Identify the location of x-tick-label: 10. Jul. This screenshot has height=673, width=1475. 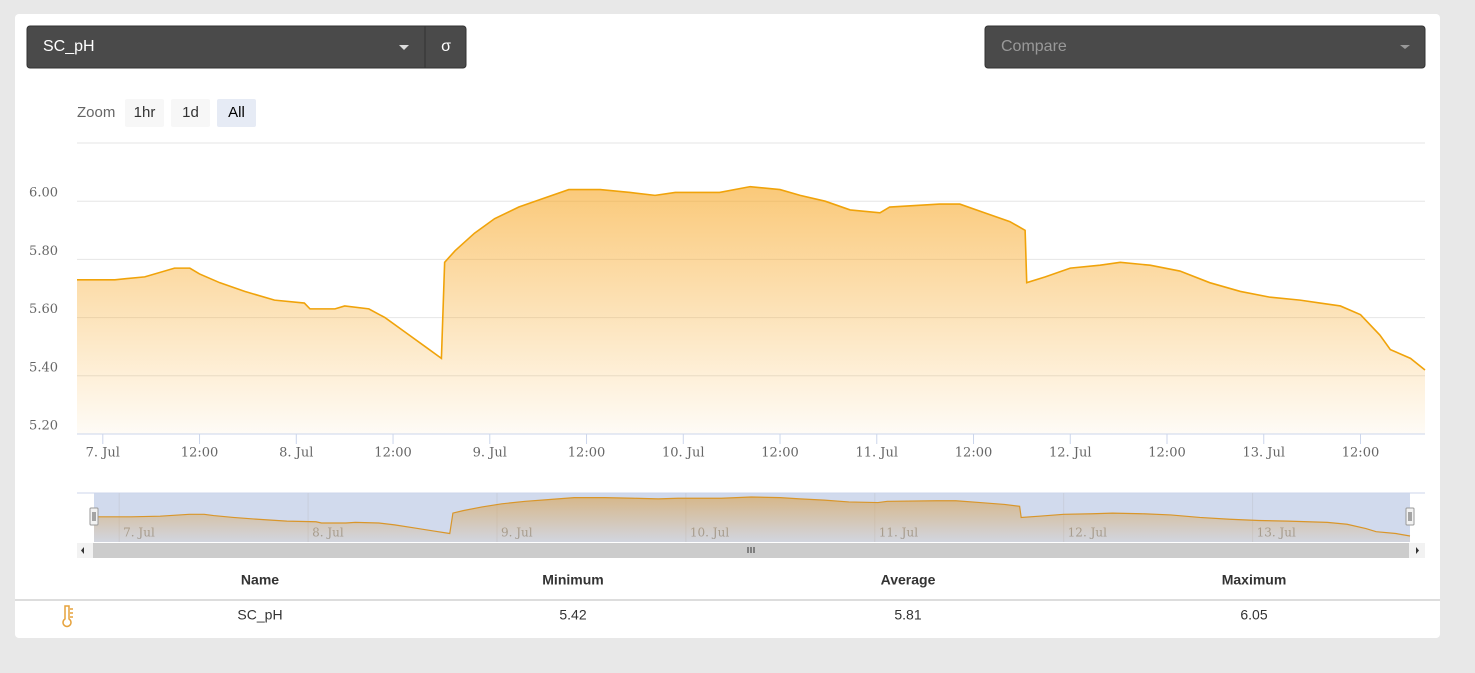
(683, 453).